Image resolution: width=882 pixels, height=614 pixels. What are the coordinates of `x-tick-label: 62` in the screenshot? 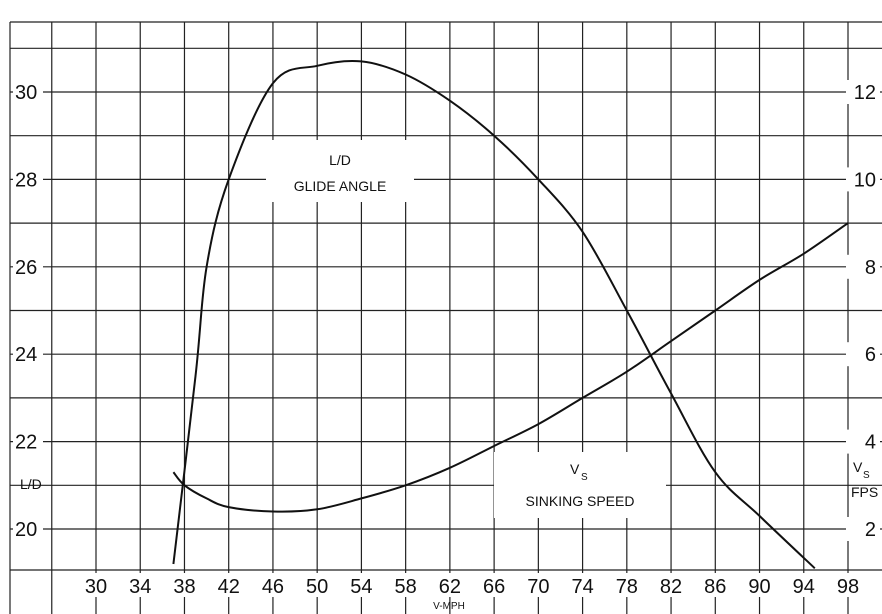 It's located at (450, 587).